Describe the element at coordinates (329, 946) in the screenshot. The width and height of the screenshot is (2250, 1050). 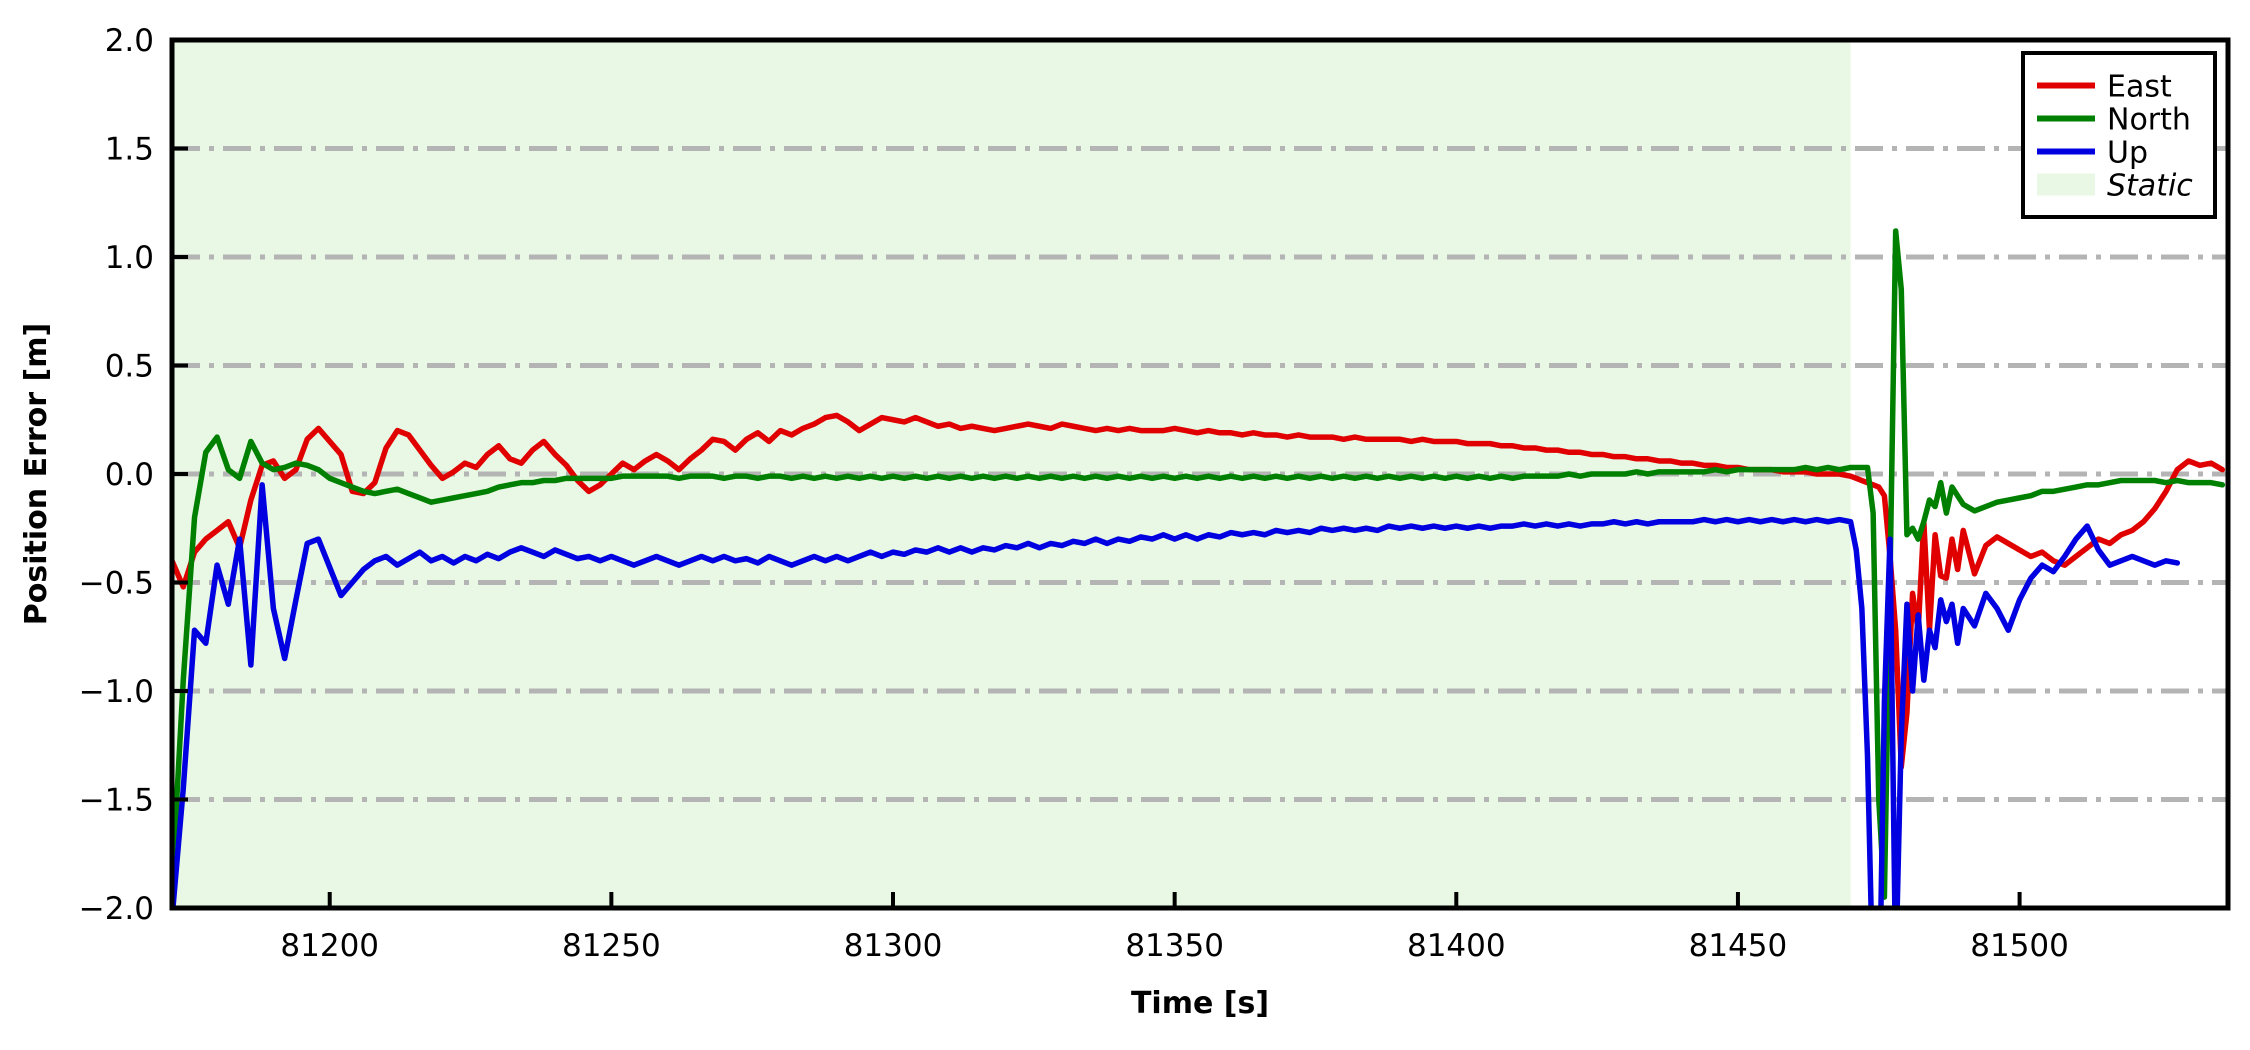
I see `x-tick-label-81200: 81200` at that location.